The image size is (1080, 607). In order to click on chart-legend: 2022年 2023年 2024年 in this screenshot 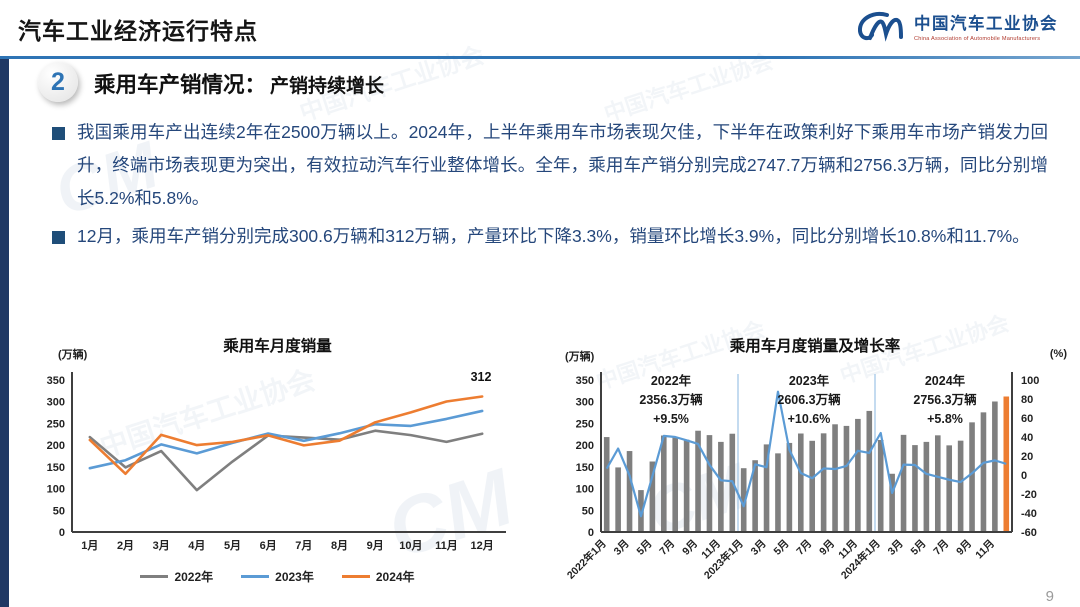, I will do `click(277, 576)`.